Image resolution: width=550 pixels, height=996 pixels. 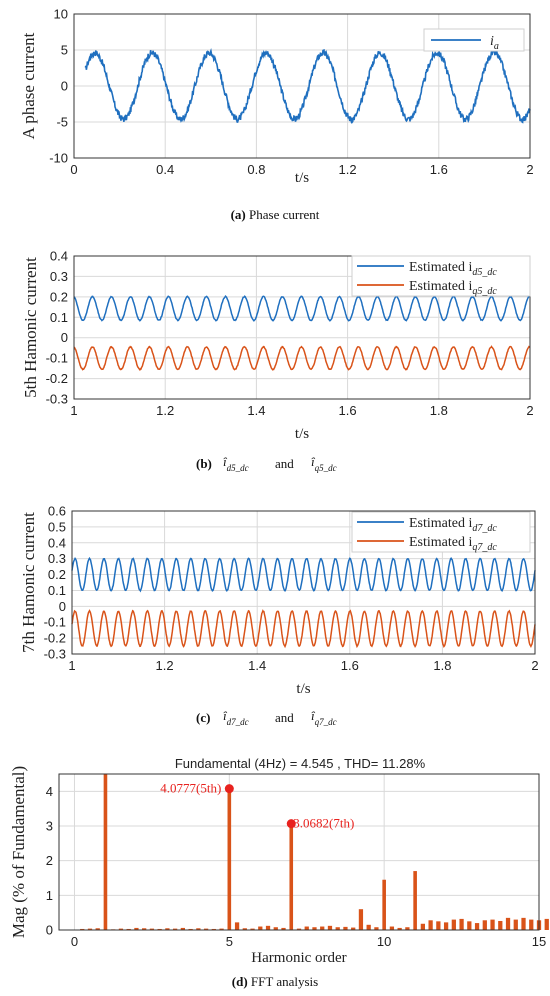 What do you see at coordinates (266, 463) in the screenshot?
I see `caption-b: (b) îd5_dc and îq5_dc` at bounding box center [266, 463].